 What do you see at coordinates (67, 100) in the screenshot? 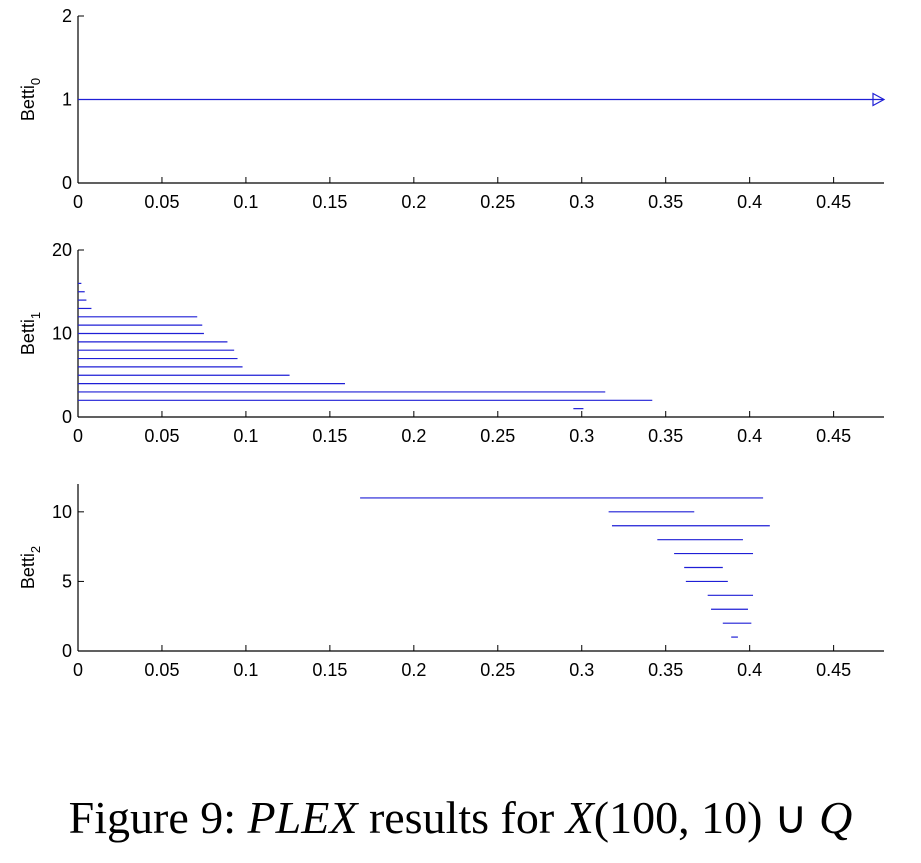
I see `y-tick-label: 1` at bounding box center [67, 100].